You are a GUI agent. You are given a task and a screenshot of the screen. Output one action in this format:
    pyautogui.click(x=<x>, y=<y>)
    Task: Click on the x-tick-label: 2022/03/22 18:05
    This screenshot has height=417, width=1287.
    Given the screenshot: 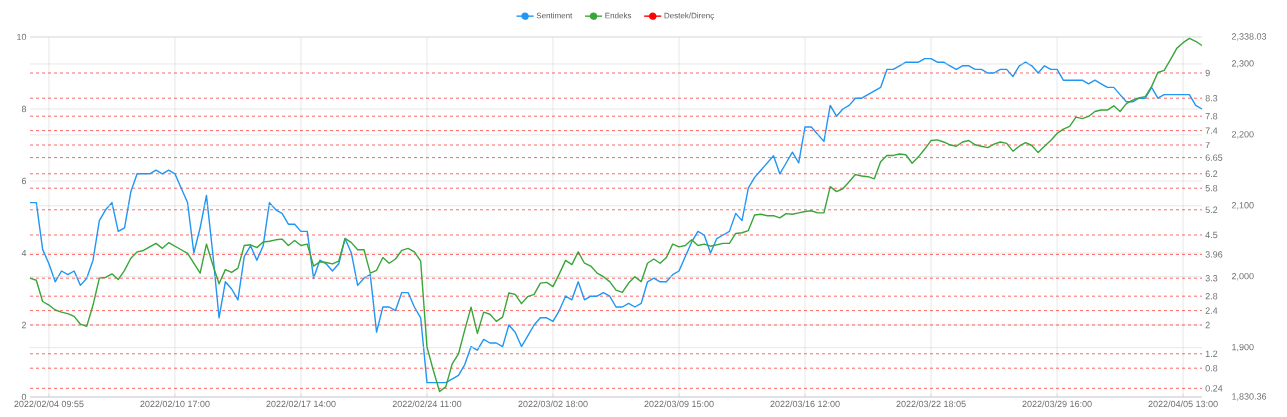 What is the action you would take?
    pyautogui.click(x=931, y=404)
    